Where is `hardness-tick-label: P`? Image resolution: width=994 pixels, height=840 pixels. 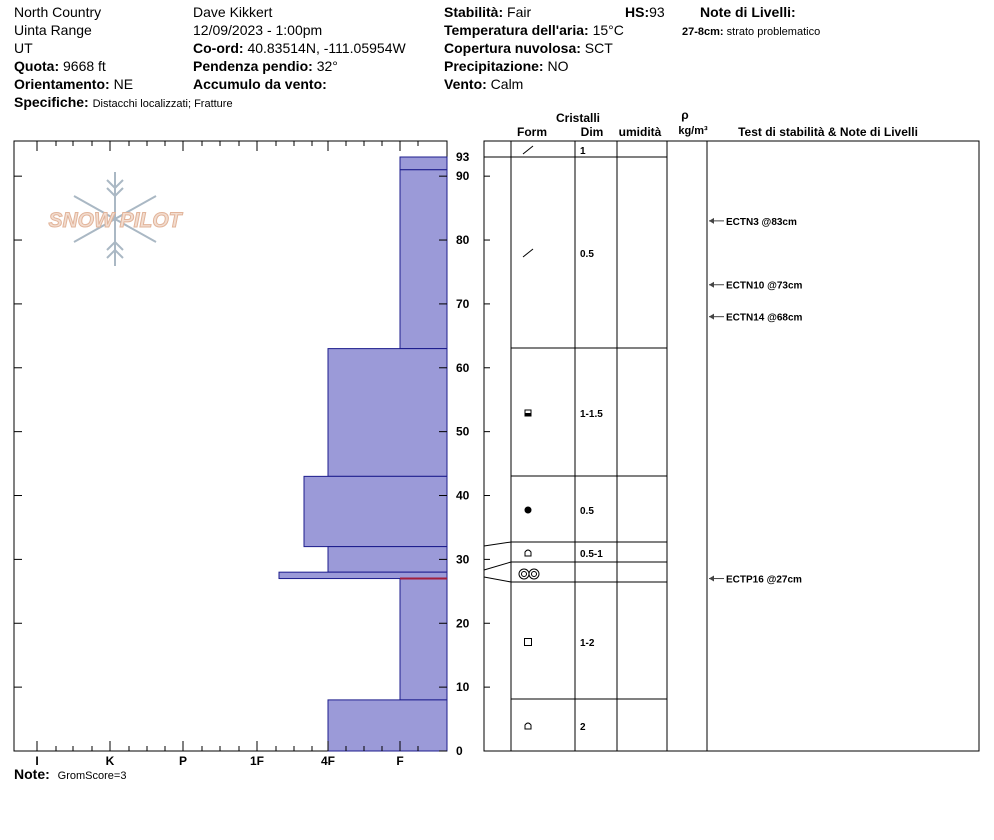
hardness-tick-label: P is located at coordinates (183, 761).